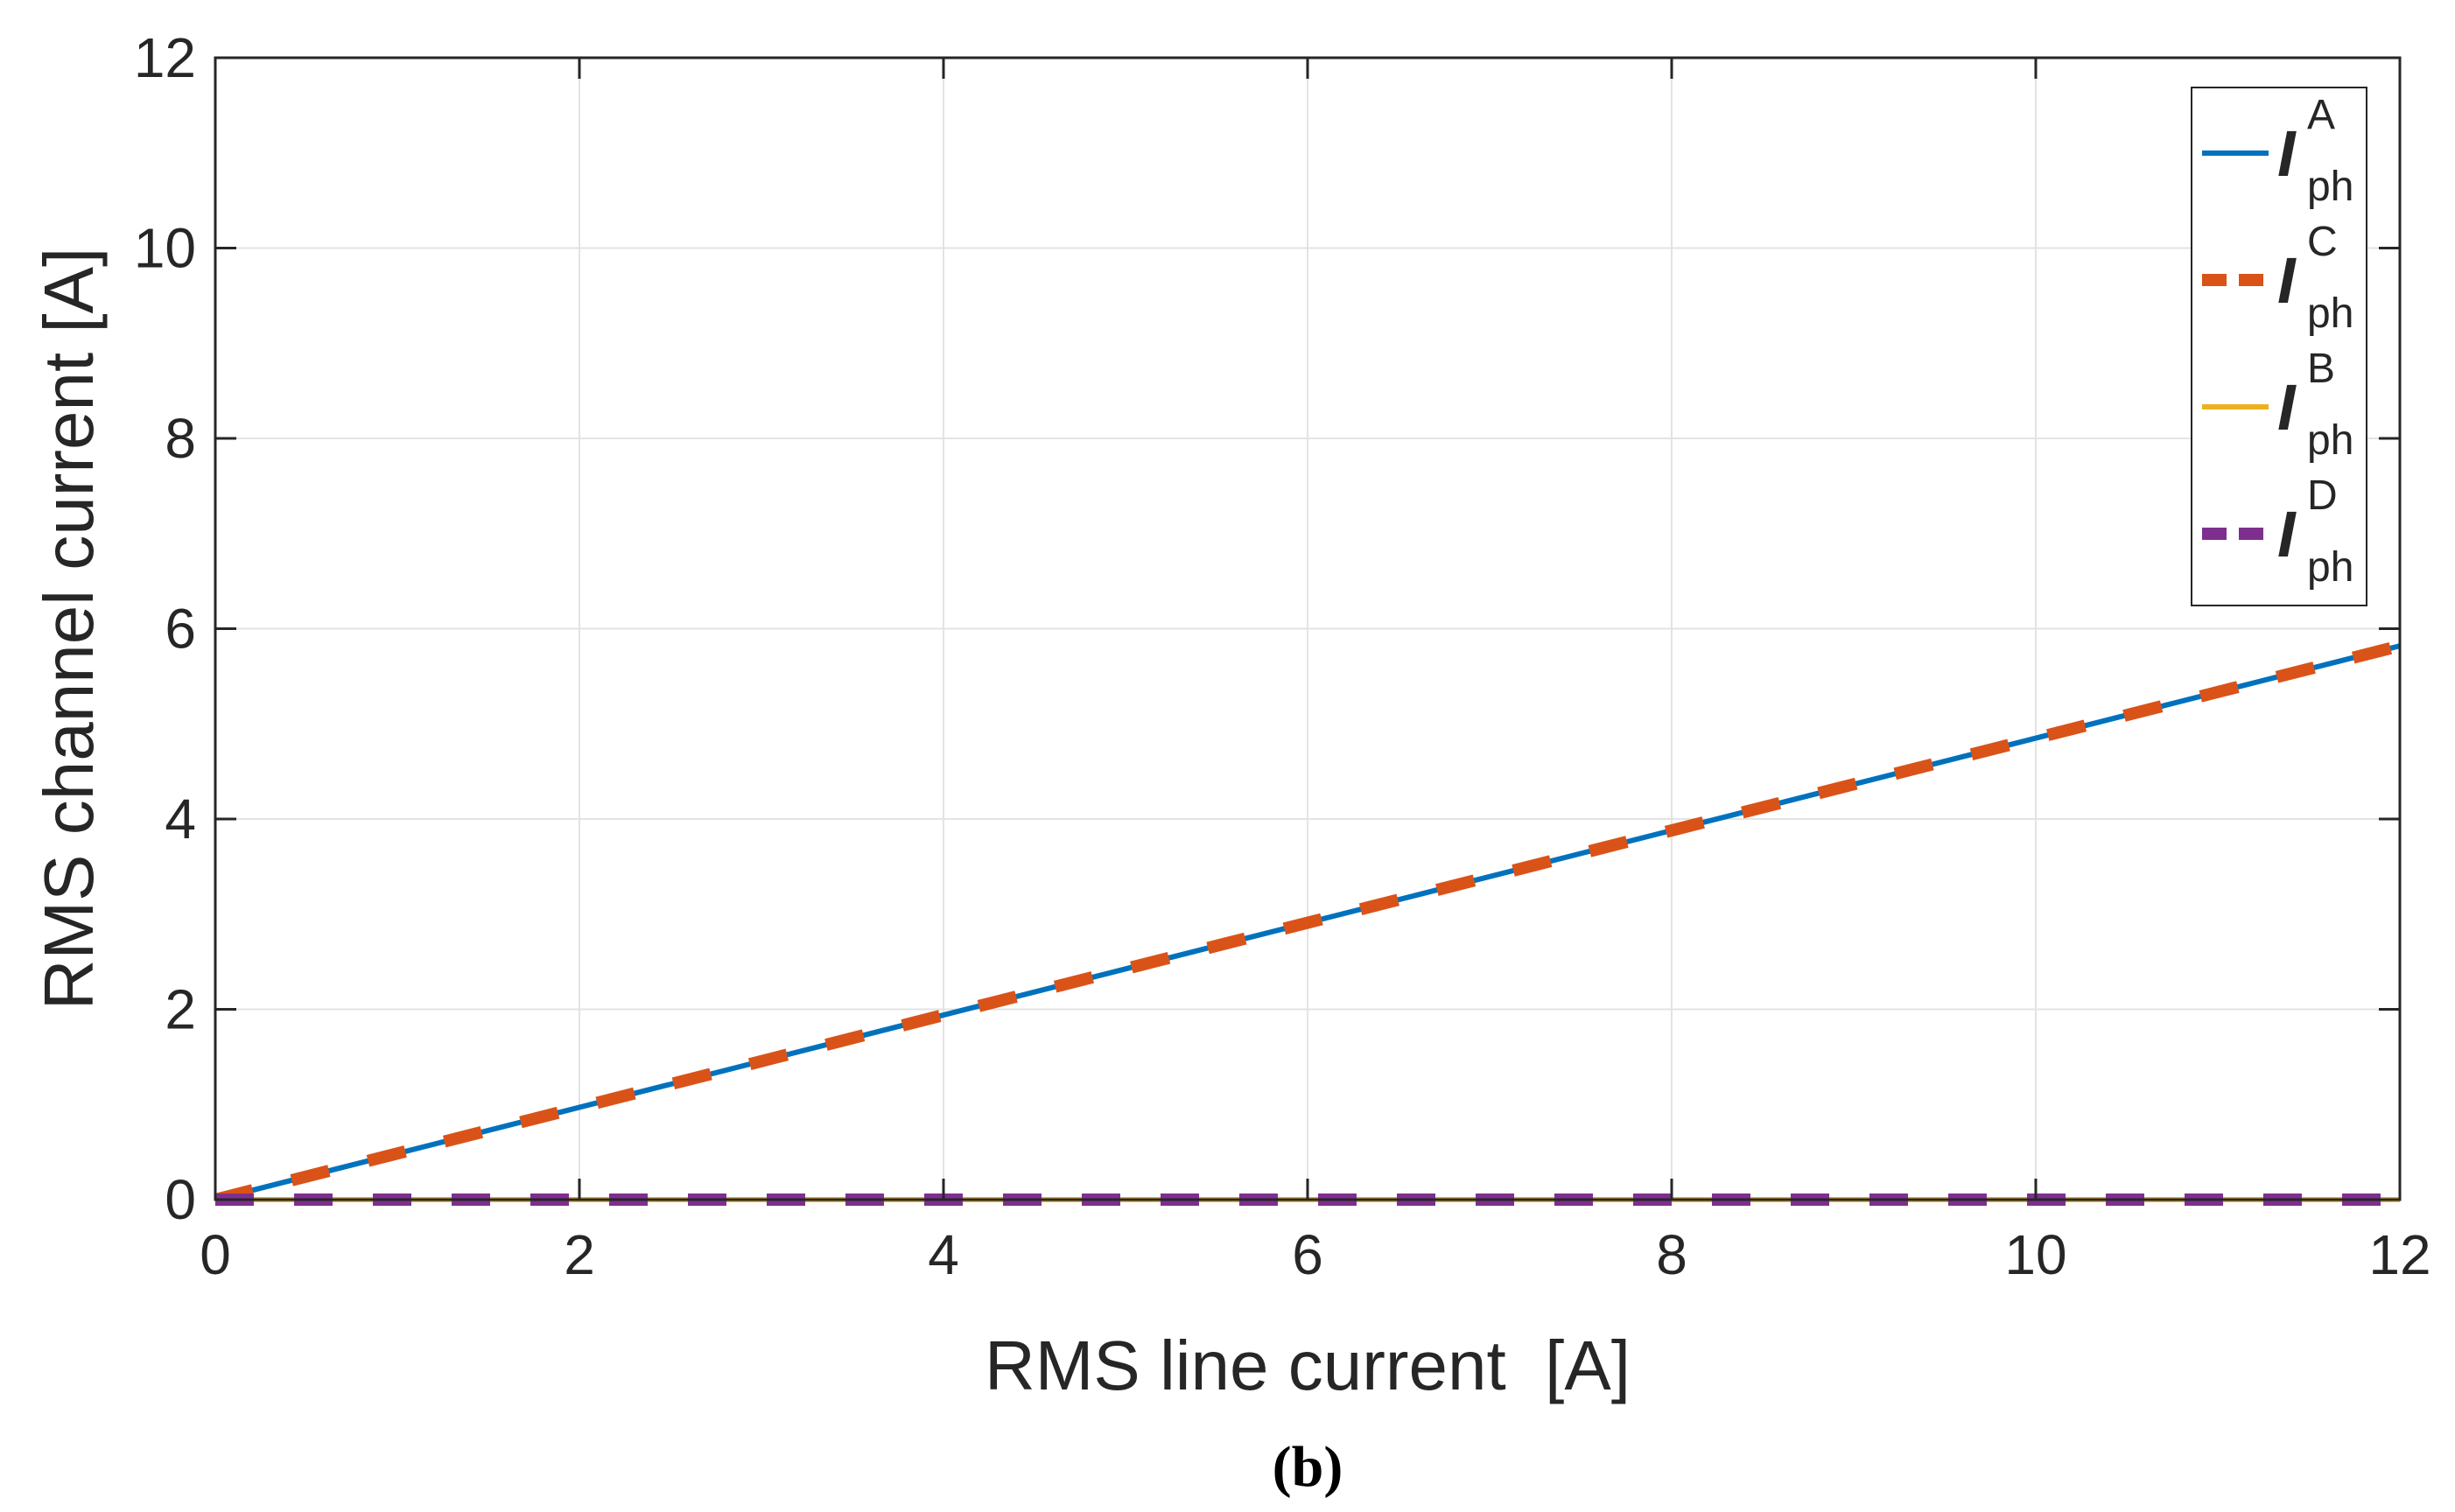  I want to click on panel-label: (b), so click(1308, 1467).